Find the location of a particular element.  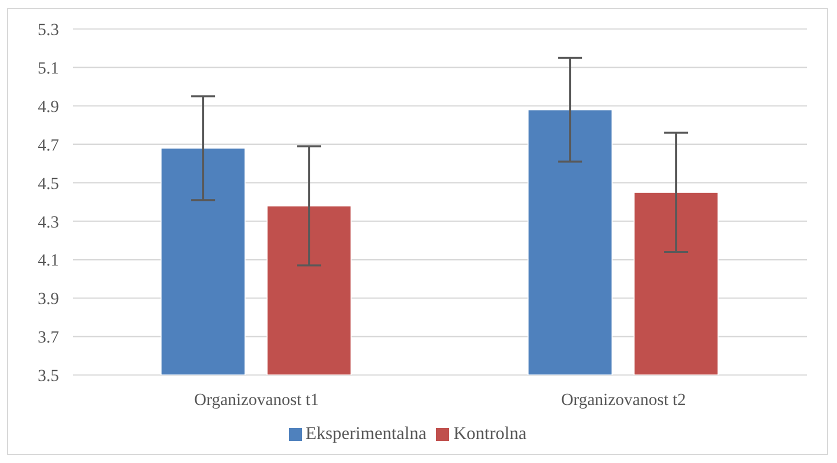

legend-label: Kontrolna is located at coordinates (489, 433).